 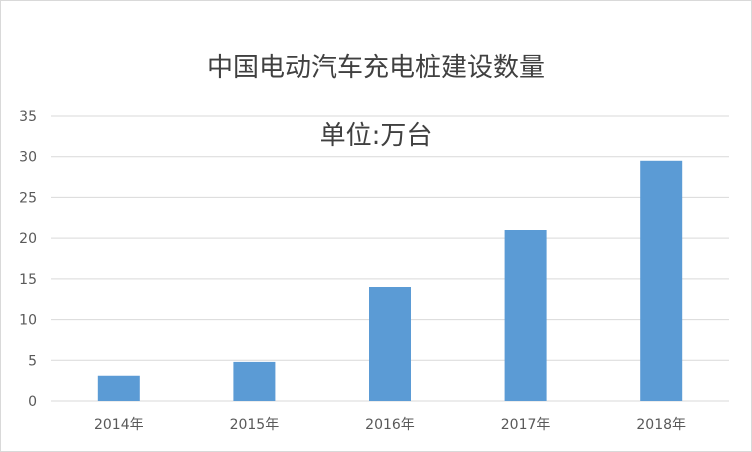 What do you see at coordinates (28, 117) in the screenshot?
I see `y-tick-label: 35` at bounding box center [28, 117].